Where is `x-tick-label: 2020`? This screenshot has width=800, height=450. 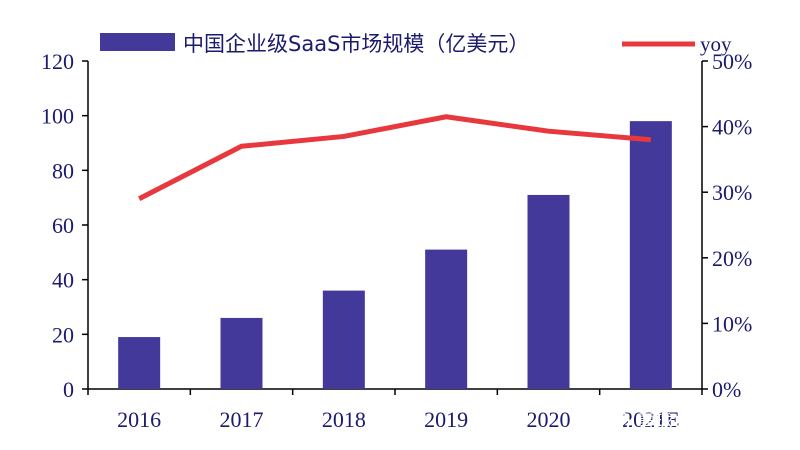
x-tick-label: 2020 is located at coordinates (549, 419).